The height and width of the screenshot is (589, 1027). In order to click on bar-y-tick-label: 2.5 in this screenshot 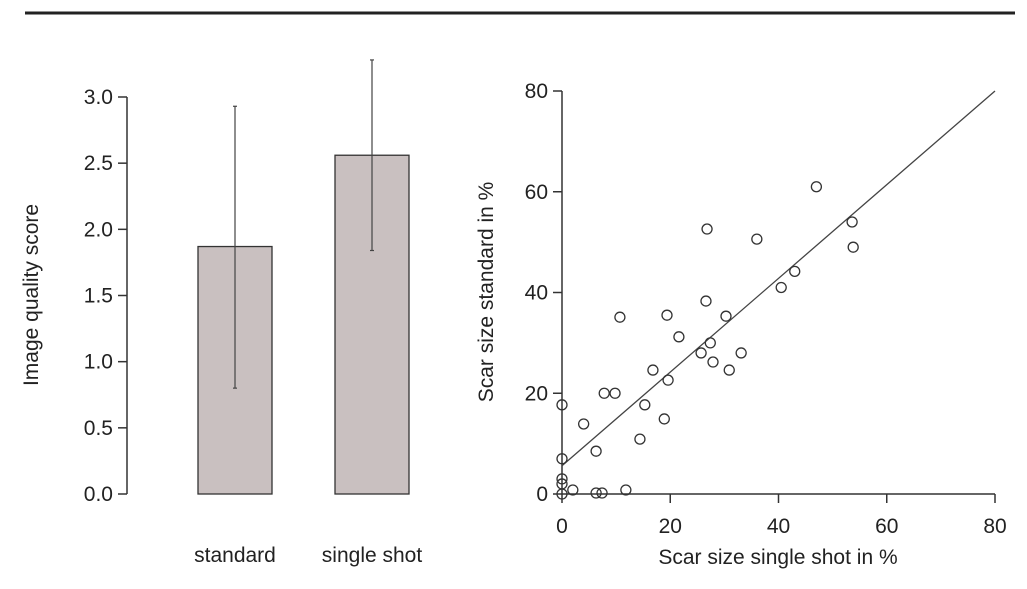, I will do `click(98, 163)`.